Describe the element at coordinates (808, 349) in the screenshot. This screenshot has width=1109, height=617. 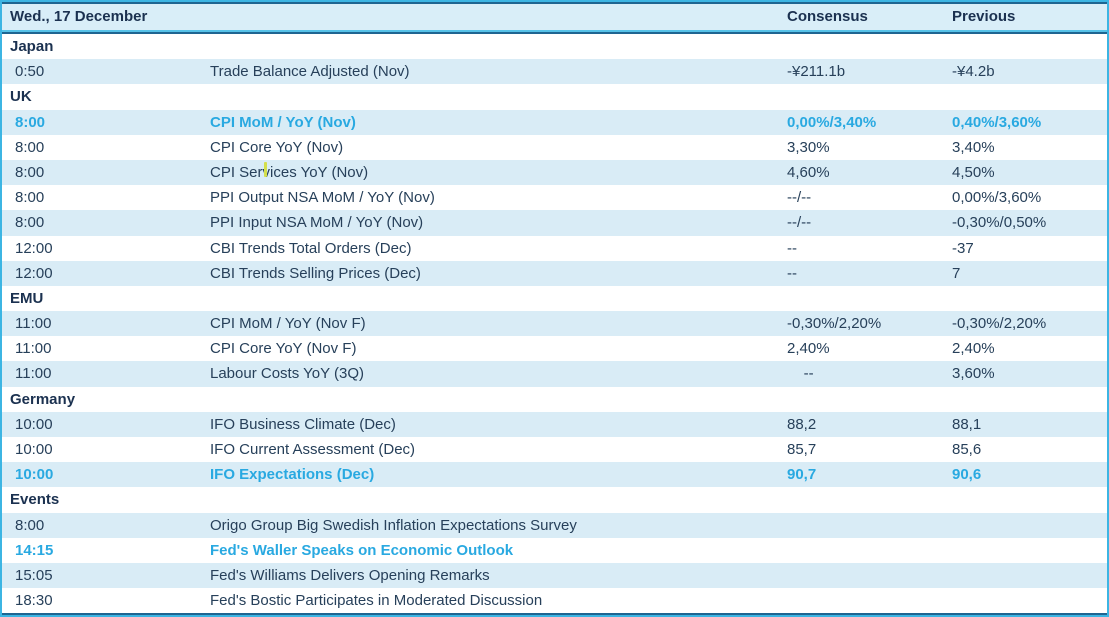
I see `event-consensus: 2,40%` at that location.